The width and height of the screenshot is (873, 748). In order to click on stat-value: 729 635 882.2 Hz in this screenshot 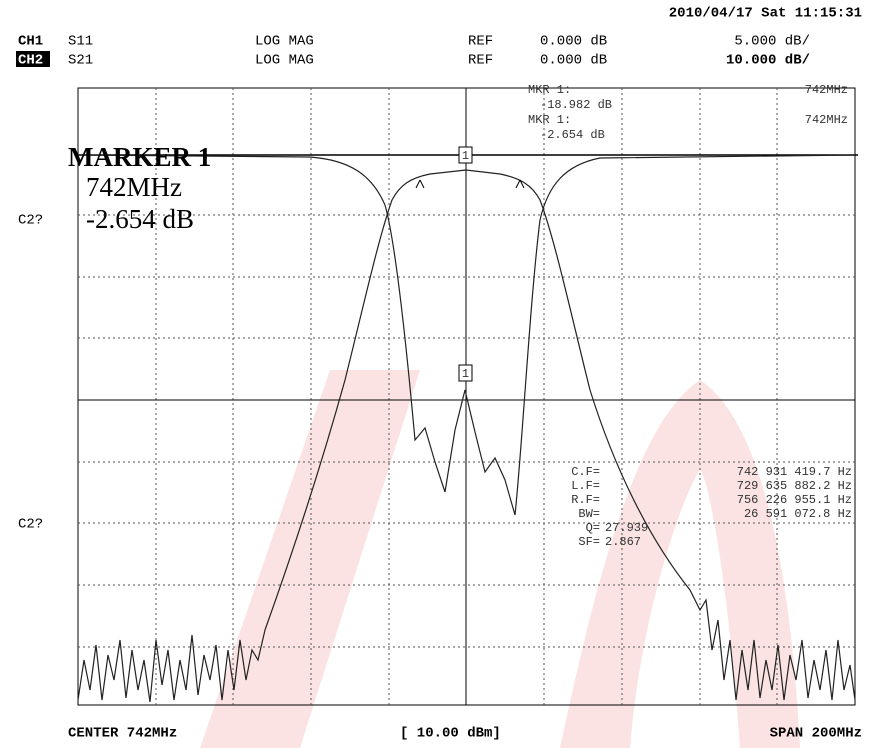, I will do `click(794, 486)`.